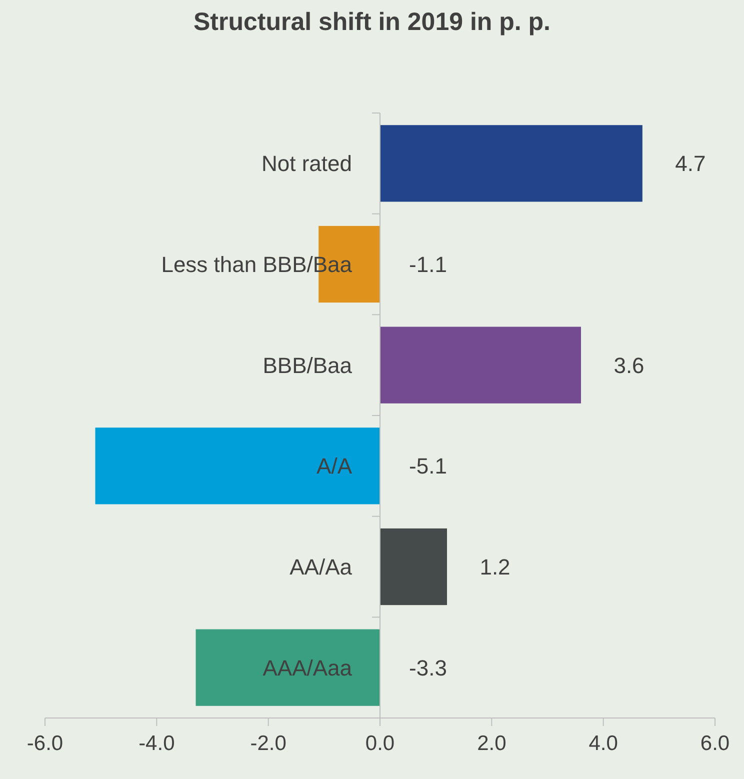 The height and width of the screenshot is (779, 744). Describe the element at coordinates (334, 466) in the screenshot. I see `y-tick-label: A/A` at that location.